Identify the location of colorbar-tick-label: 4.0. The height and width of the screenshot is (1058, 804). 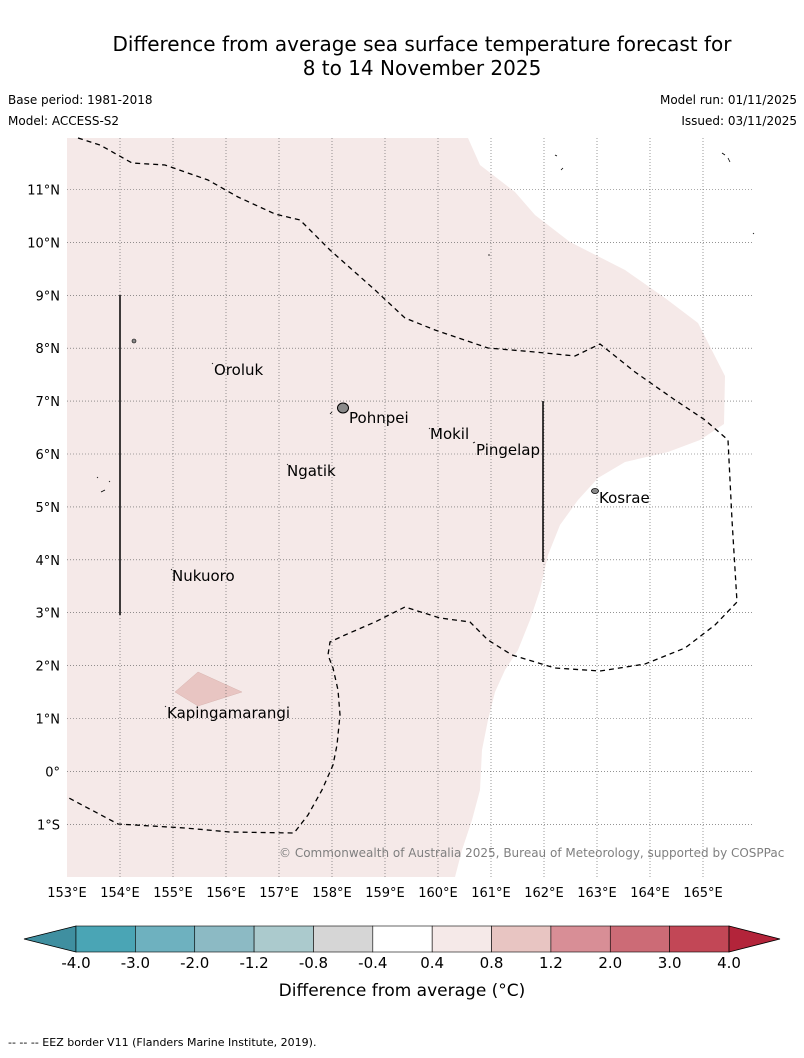
(729, 963).